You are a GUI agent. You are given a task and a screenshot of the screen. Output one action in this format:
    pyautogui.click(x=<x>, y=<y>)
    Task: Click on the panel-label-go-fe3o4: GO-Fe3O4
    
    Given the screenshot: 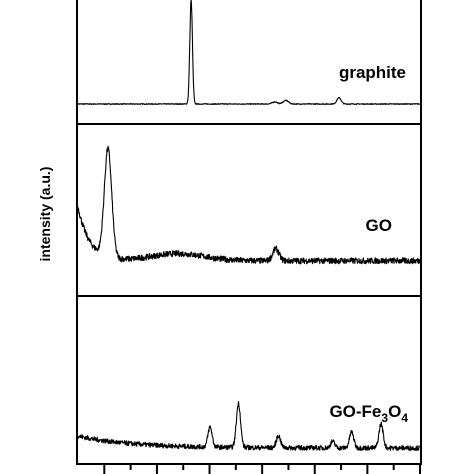 What is the action you would take?
    pyautogui.click(x=368, y=413)
    